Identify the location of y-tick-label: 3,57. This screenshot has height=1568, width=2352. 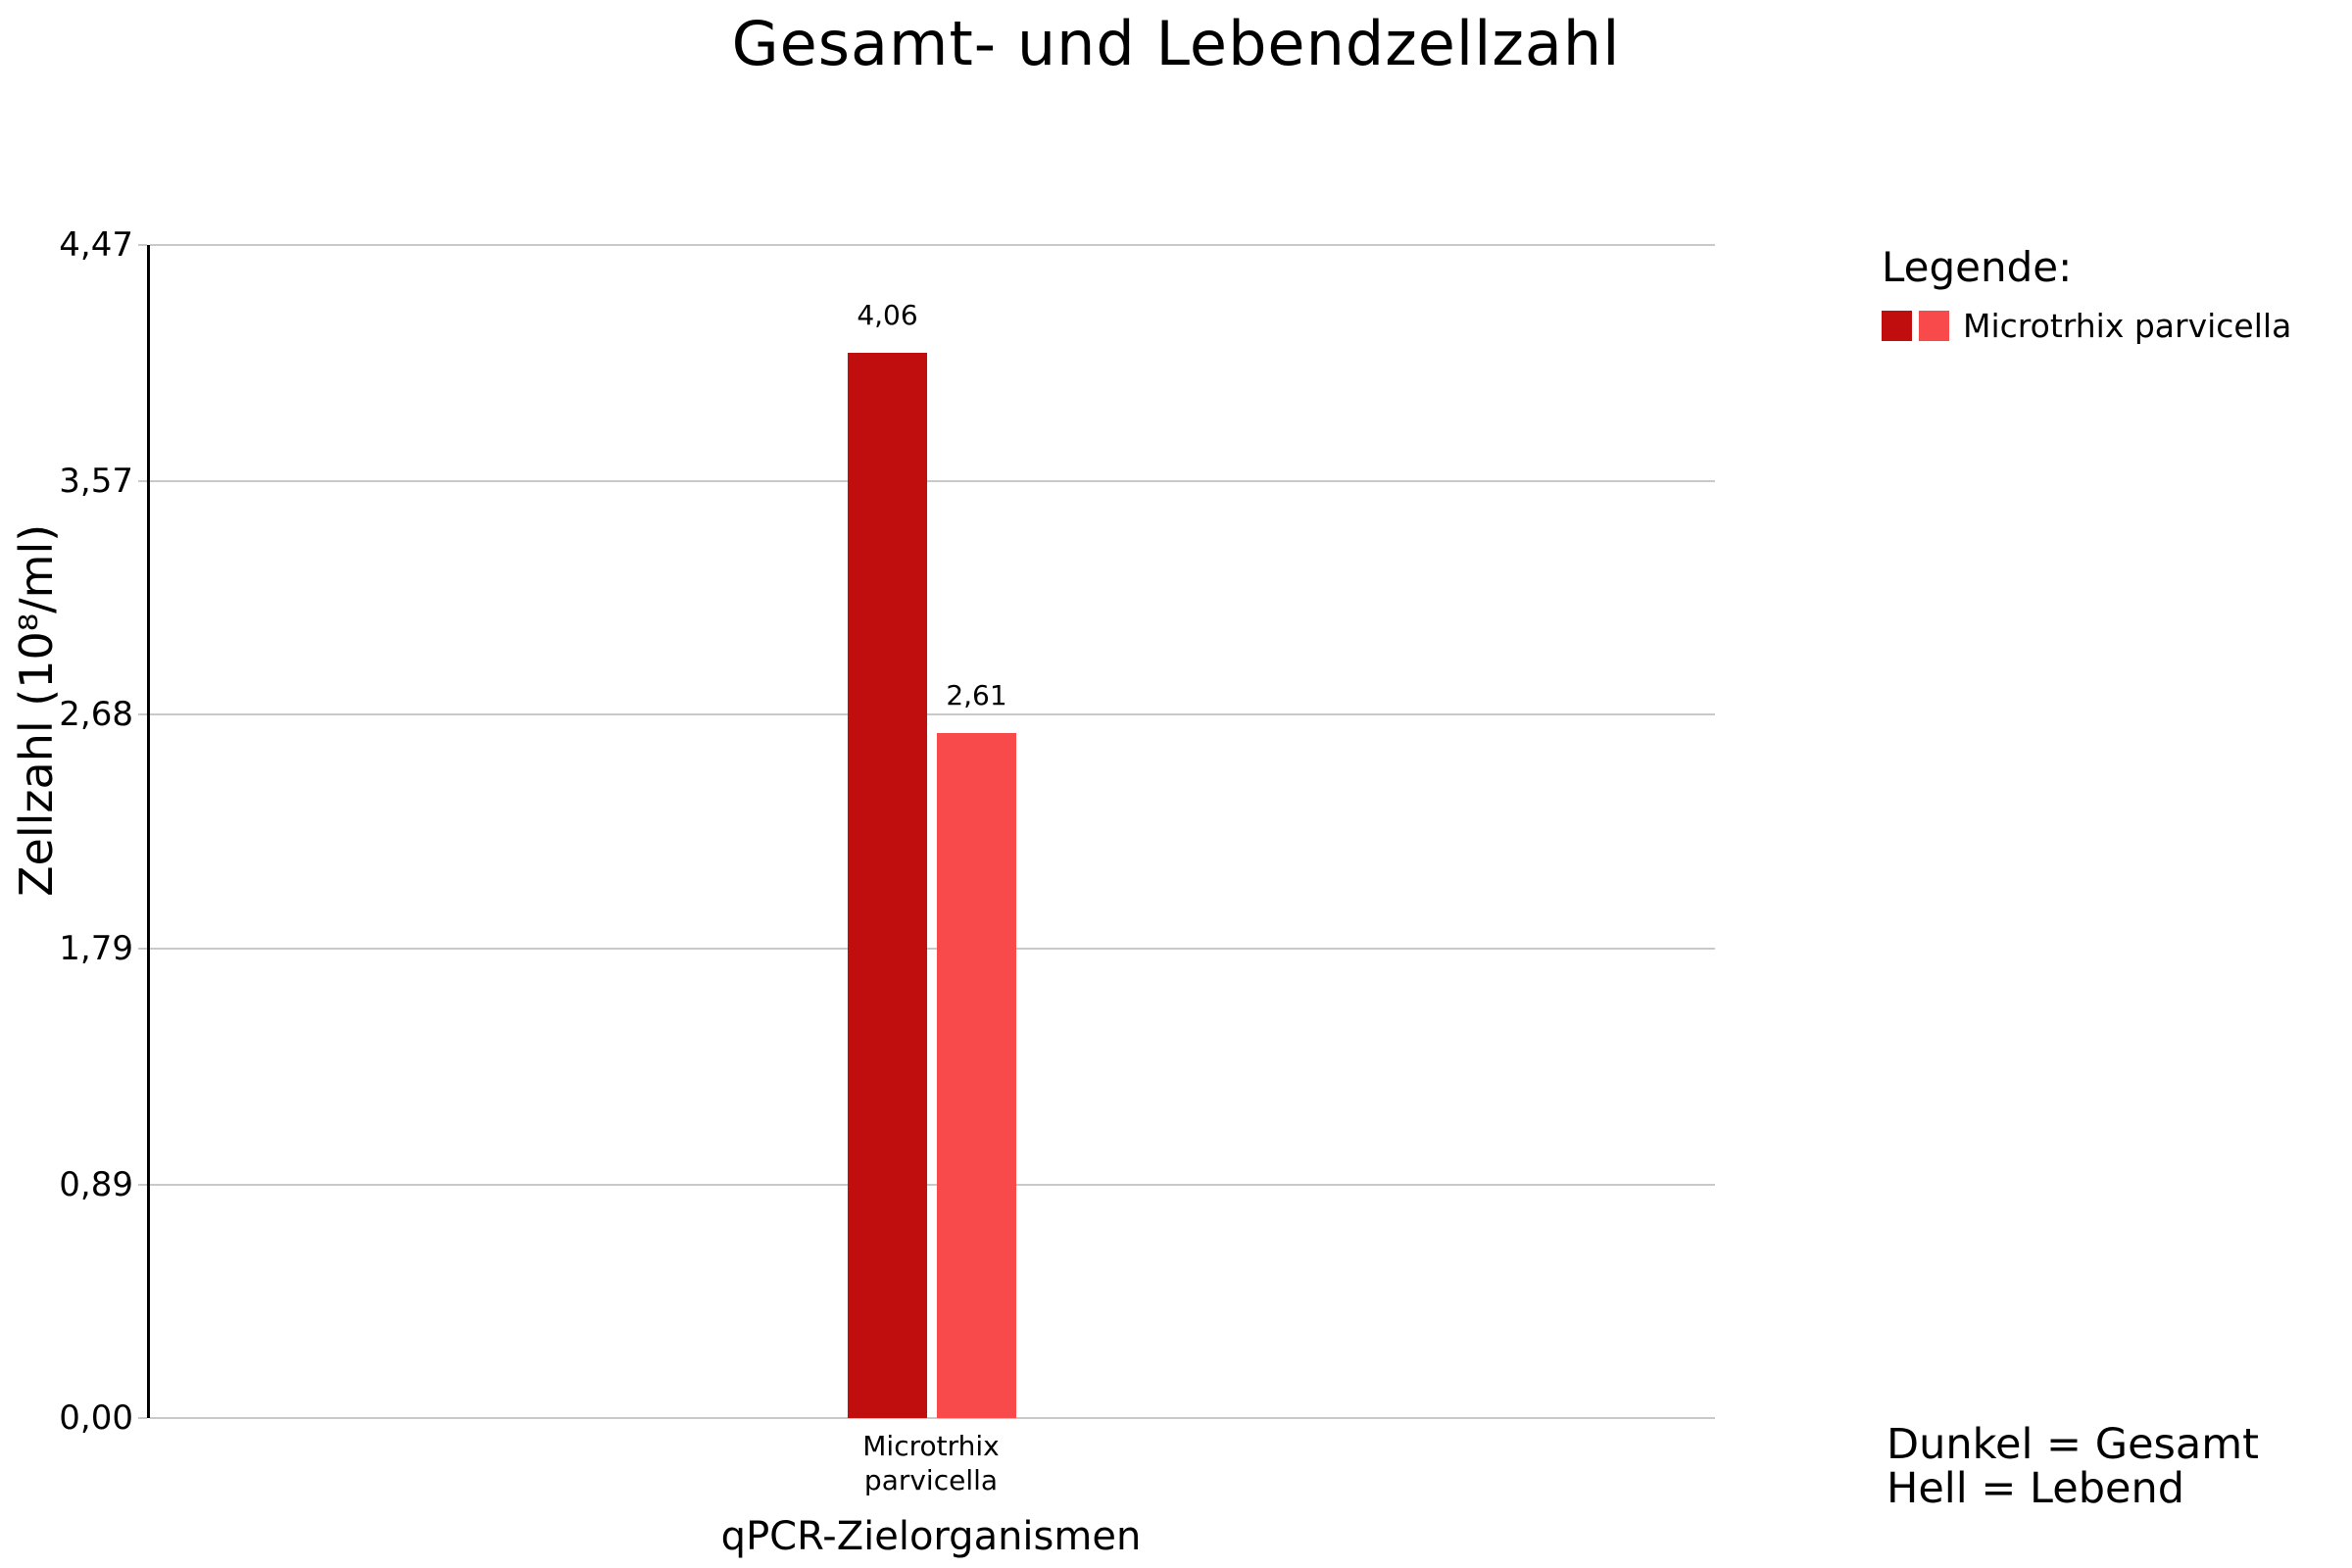
(96, 481).